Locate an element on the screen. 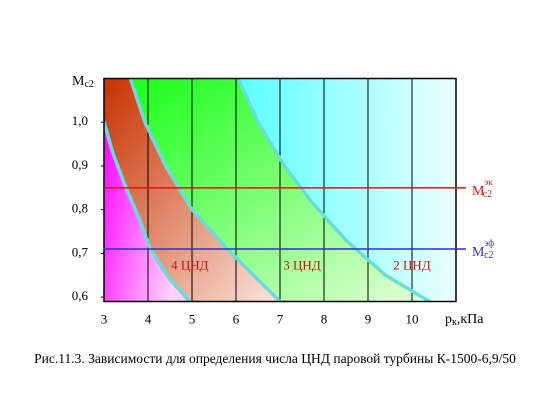 This screenshot has height=400, width=550. x-tick-label: 5 is located at coordinates (192, 318).